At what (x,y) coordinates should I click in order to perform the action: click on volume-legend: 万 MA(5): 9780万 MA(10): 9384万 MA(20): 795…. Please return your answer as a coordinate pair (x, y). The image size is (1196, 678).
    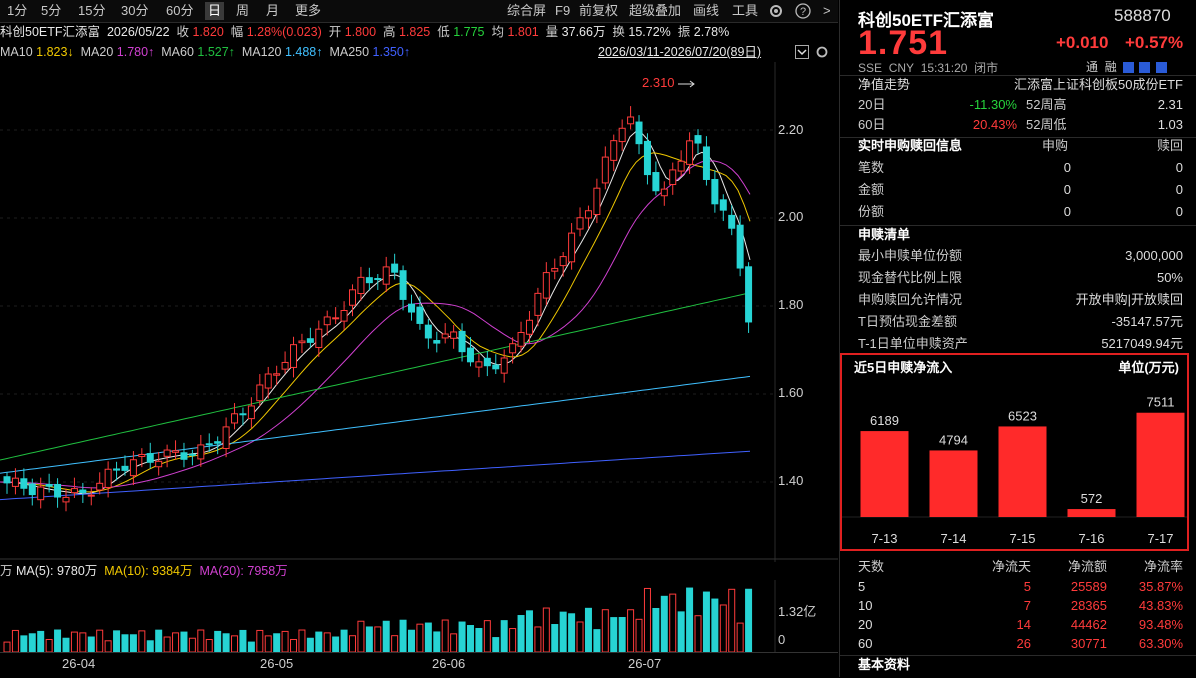
    Looking at the image, I should click on (144, 571).